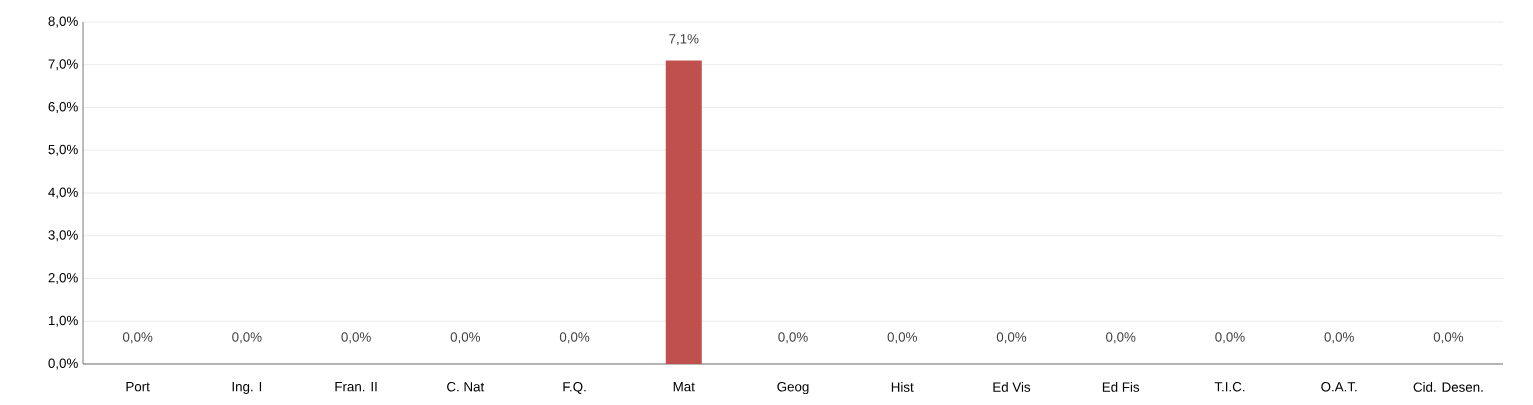 The image size is (1533, 405). What do you see at coordinates (684, 40) in the screenshot?
I see `annotation: 7,1%` at bounding box center [684, 40].